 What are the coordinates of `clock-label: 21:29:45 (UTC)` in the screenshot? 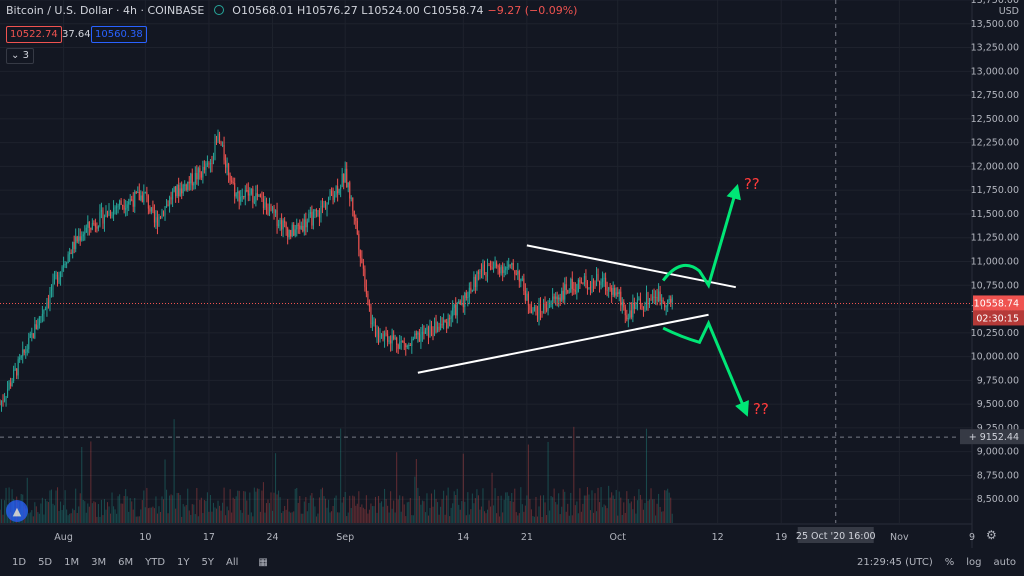 It's located at (895, 562).